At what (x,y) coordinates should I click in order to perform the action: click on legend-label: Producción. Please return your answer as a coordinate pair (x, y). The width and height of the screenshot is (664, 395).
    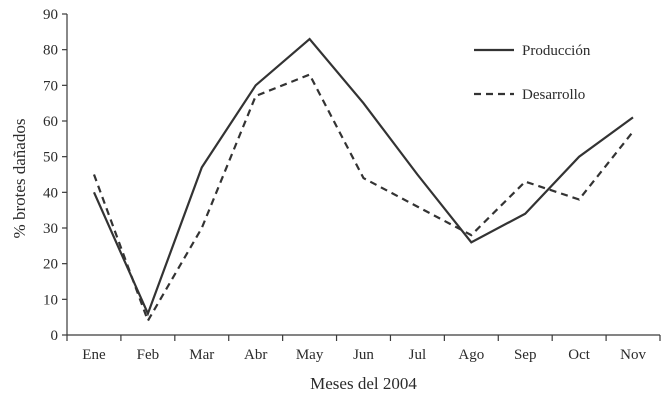
    Looking at the image, I should click on (556, 51).